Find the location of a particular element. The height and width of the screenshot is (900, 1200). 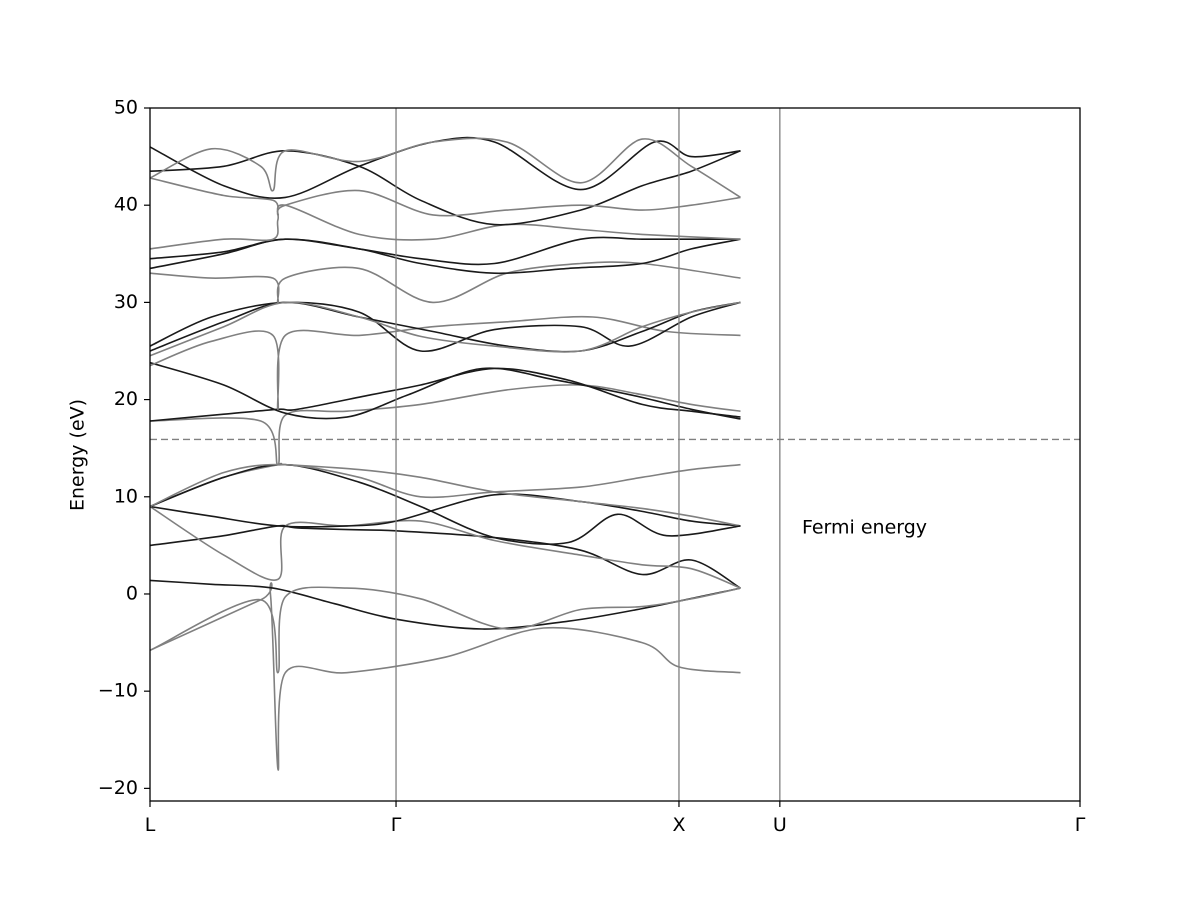

y-tick-label: 50 is located at coordinates (126, 108).